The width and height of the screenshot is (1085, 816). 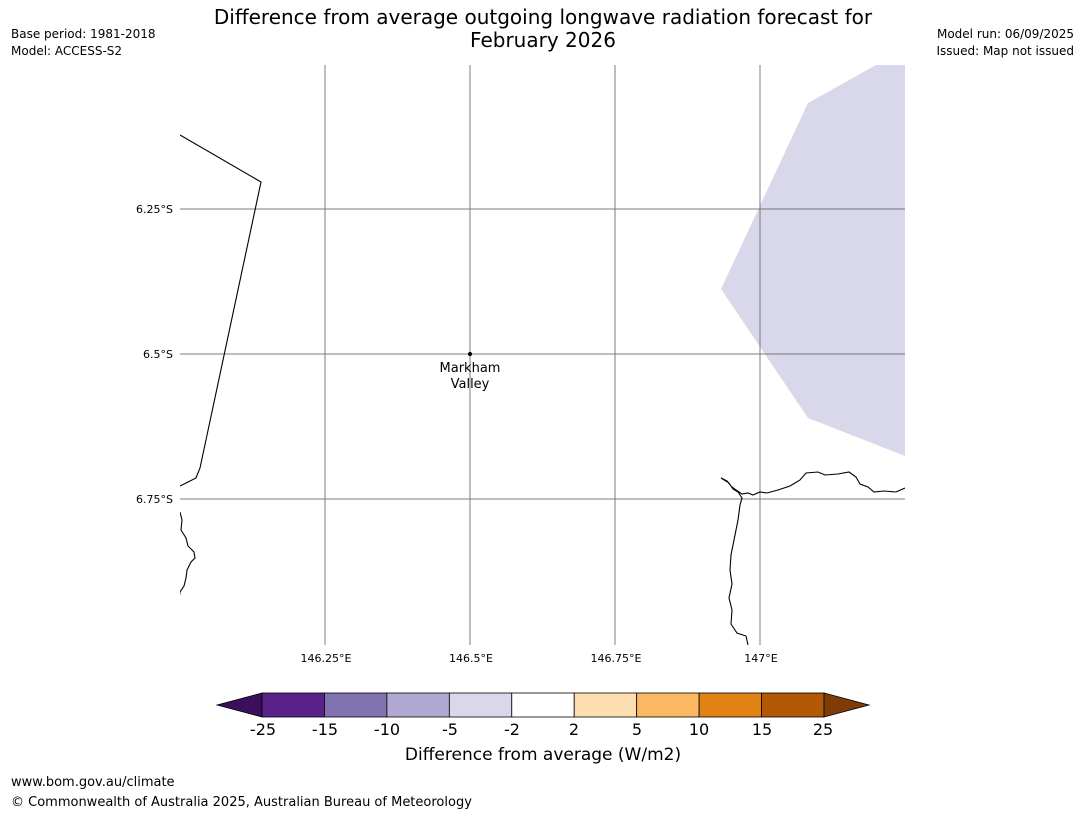 I want to click on colorbar-label: -25, so click(x=263, y=729).